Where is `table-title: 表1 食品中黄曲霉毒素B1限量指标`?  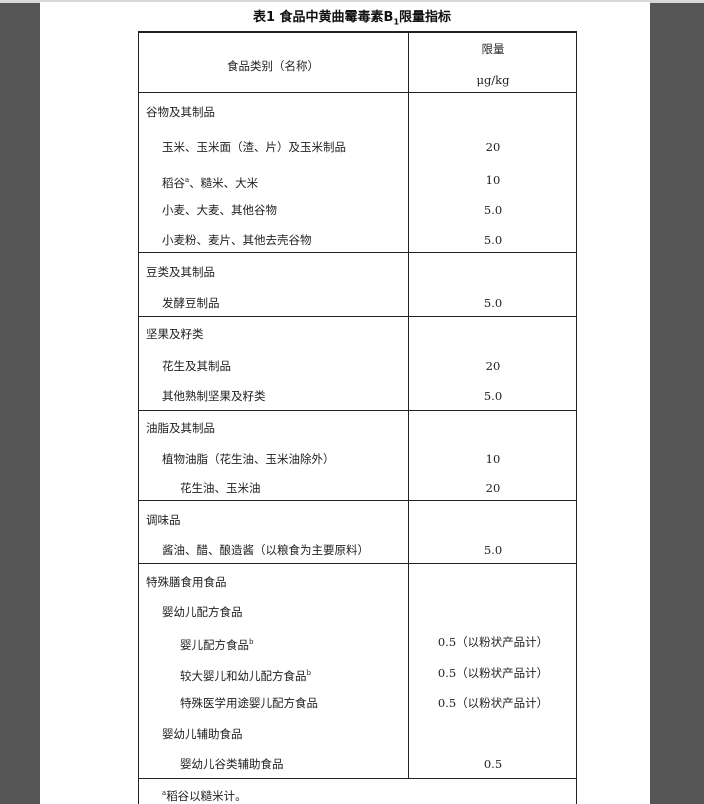 table-title: 表1 食品中黄曲霉毒素B1限量指标 is located at coordinates (352, 16).